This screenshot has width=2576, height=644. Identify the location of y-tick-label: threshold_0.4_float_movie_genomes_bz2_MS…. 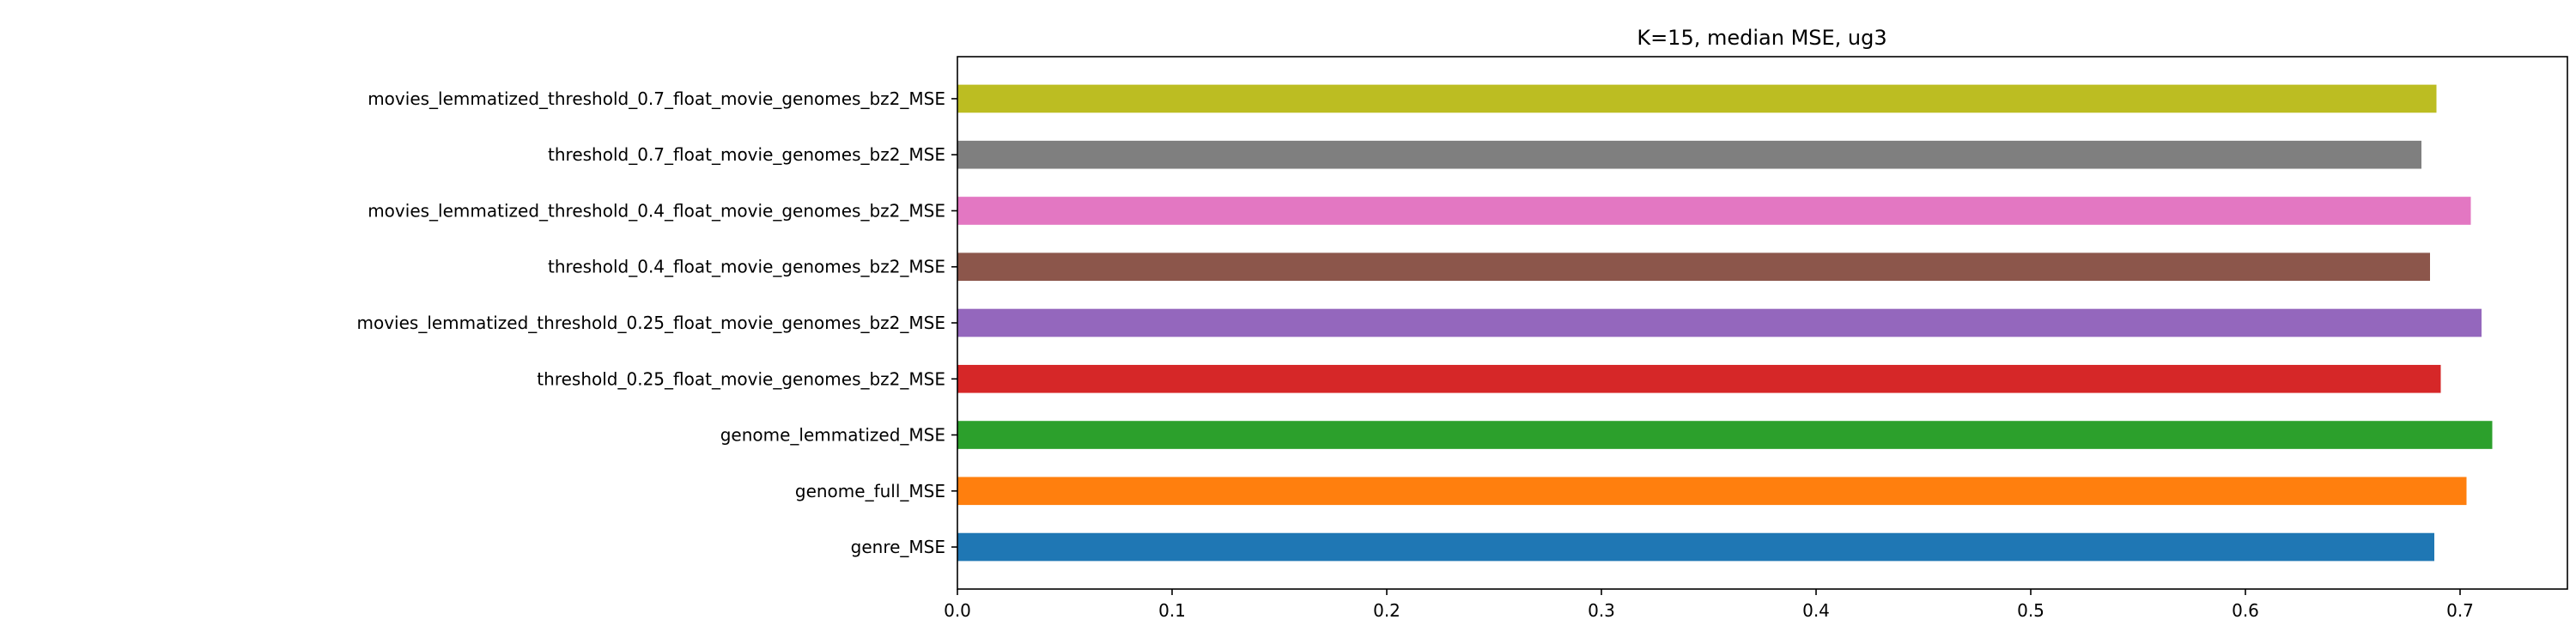
(746, 267).